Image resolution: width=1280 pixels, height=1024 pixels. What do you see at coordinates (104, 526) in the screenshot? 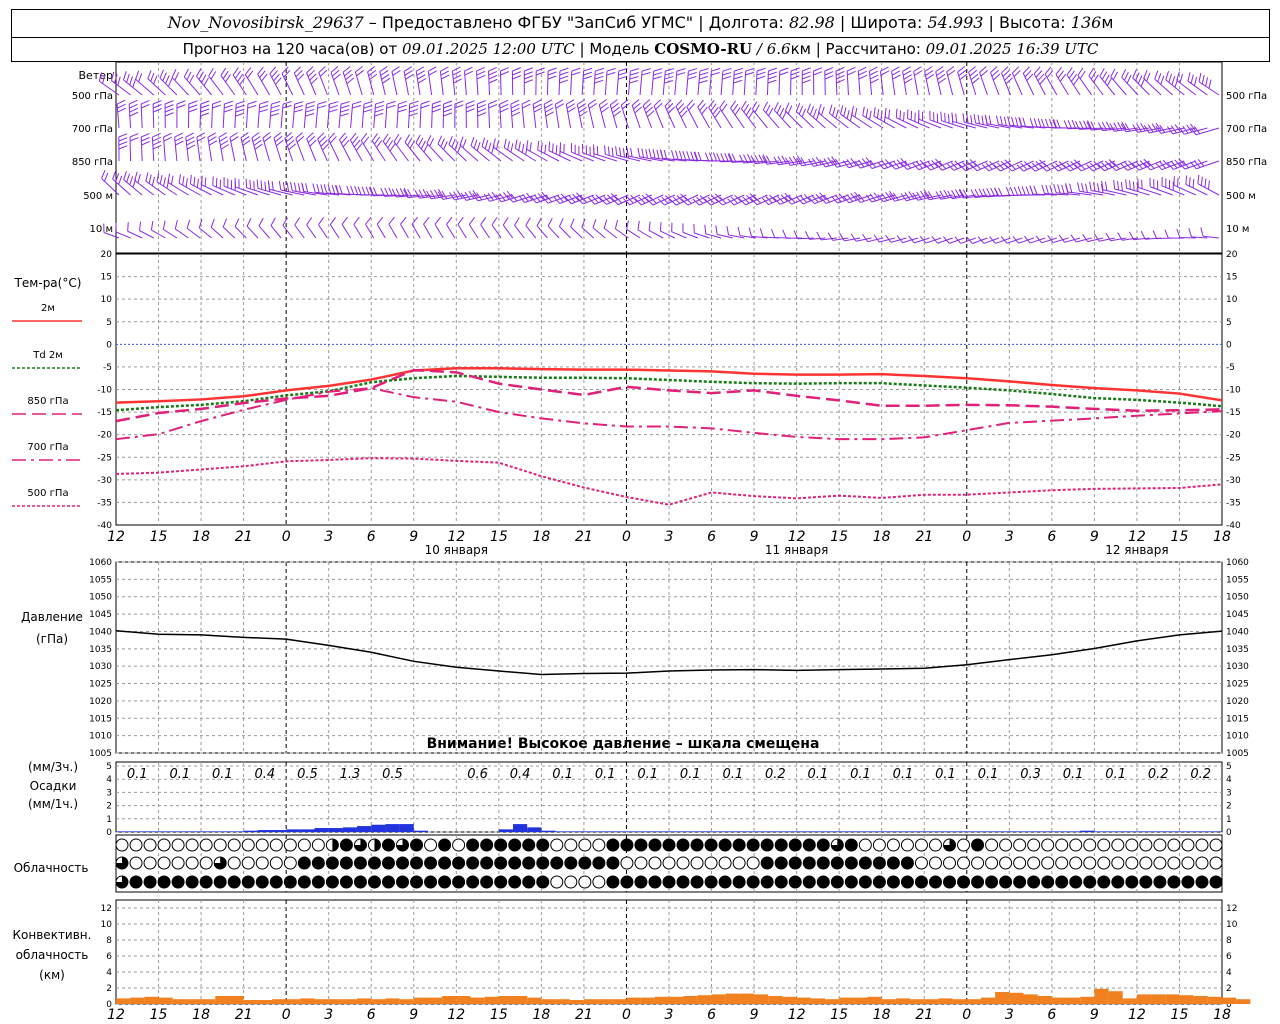
I see `temp-ytick-label: -40` at bounding box center [104, 526].